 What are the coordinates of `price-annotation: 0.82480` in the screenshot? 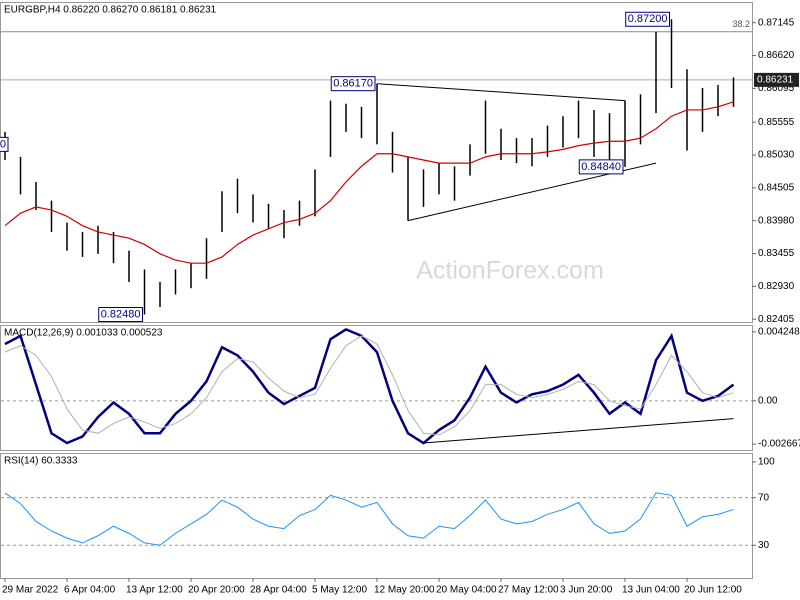 It's located at (121, 314).